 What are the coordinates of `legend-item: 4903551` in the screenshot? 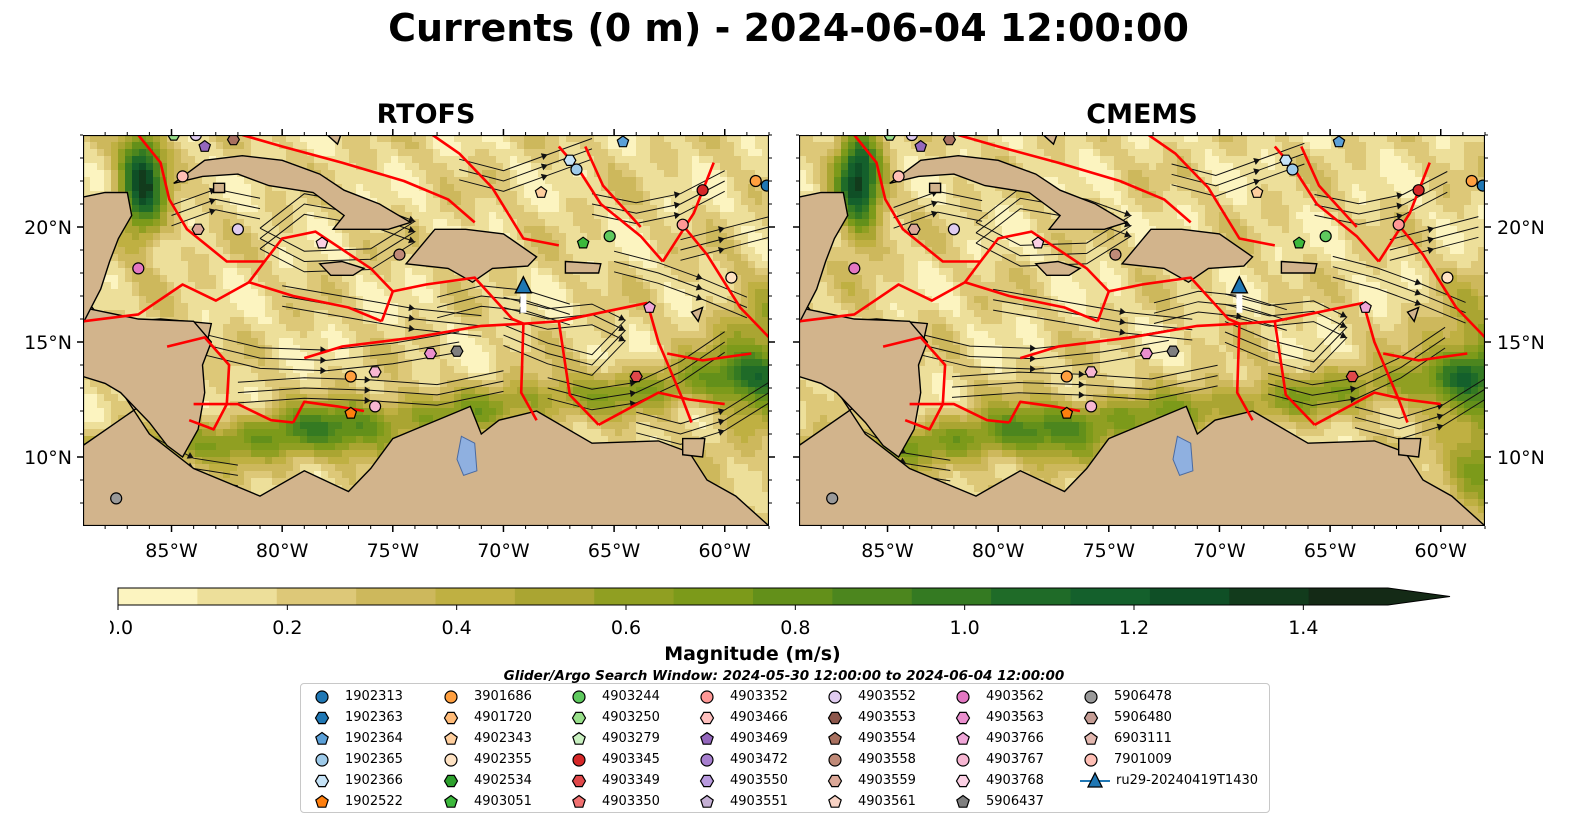 It's located at (742, 801).